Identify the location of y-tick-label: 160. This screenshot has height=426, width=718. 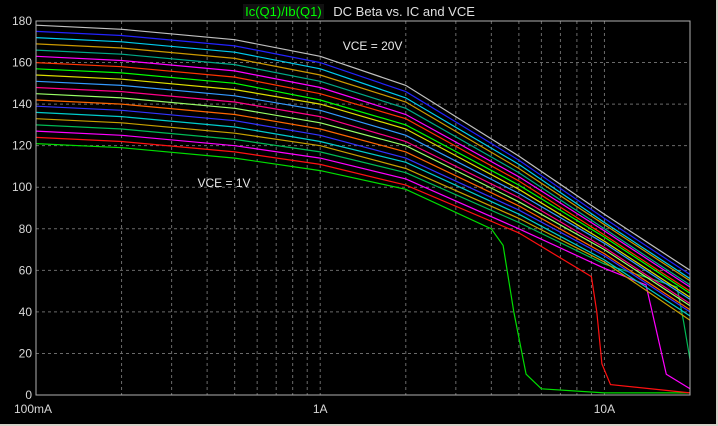
(22, 63).